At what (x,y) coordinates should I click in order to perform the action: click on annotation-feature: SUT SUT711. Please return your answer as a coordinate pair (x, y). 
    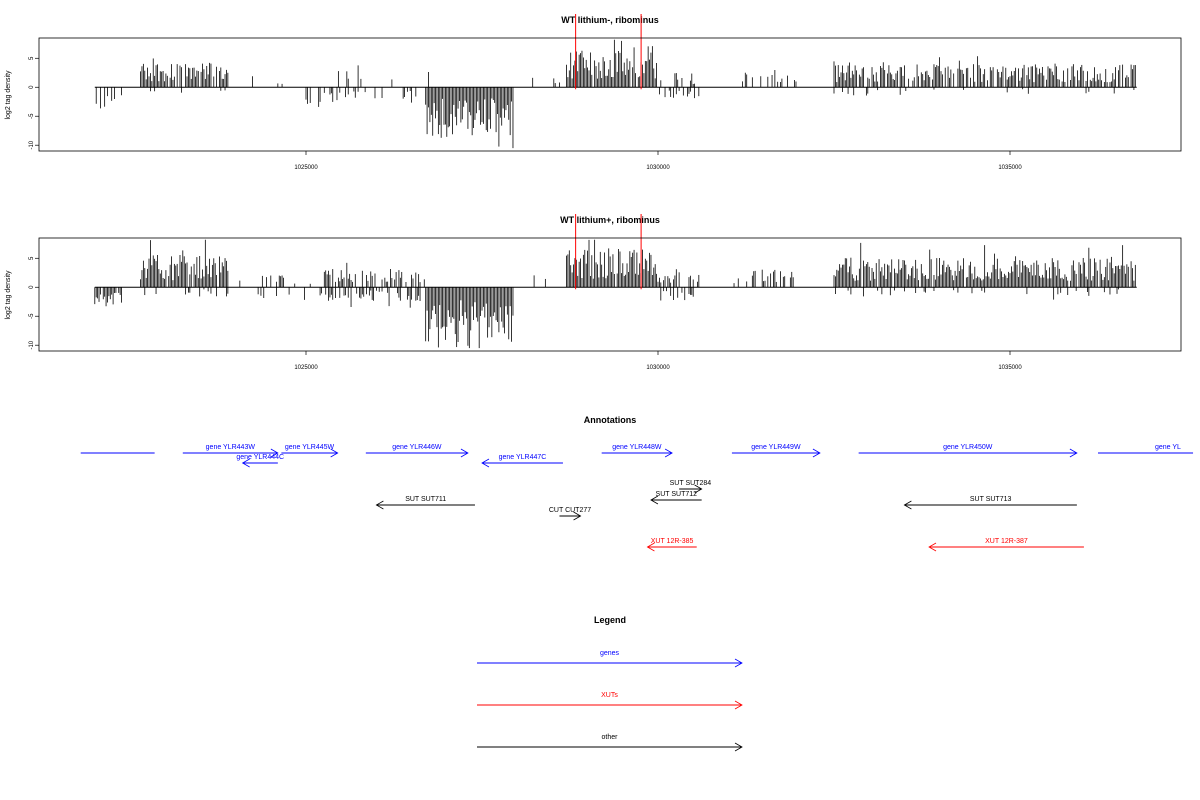
    Looking at the image, I should click on (425, 503).